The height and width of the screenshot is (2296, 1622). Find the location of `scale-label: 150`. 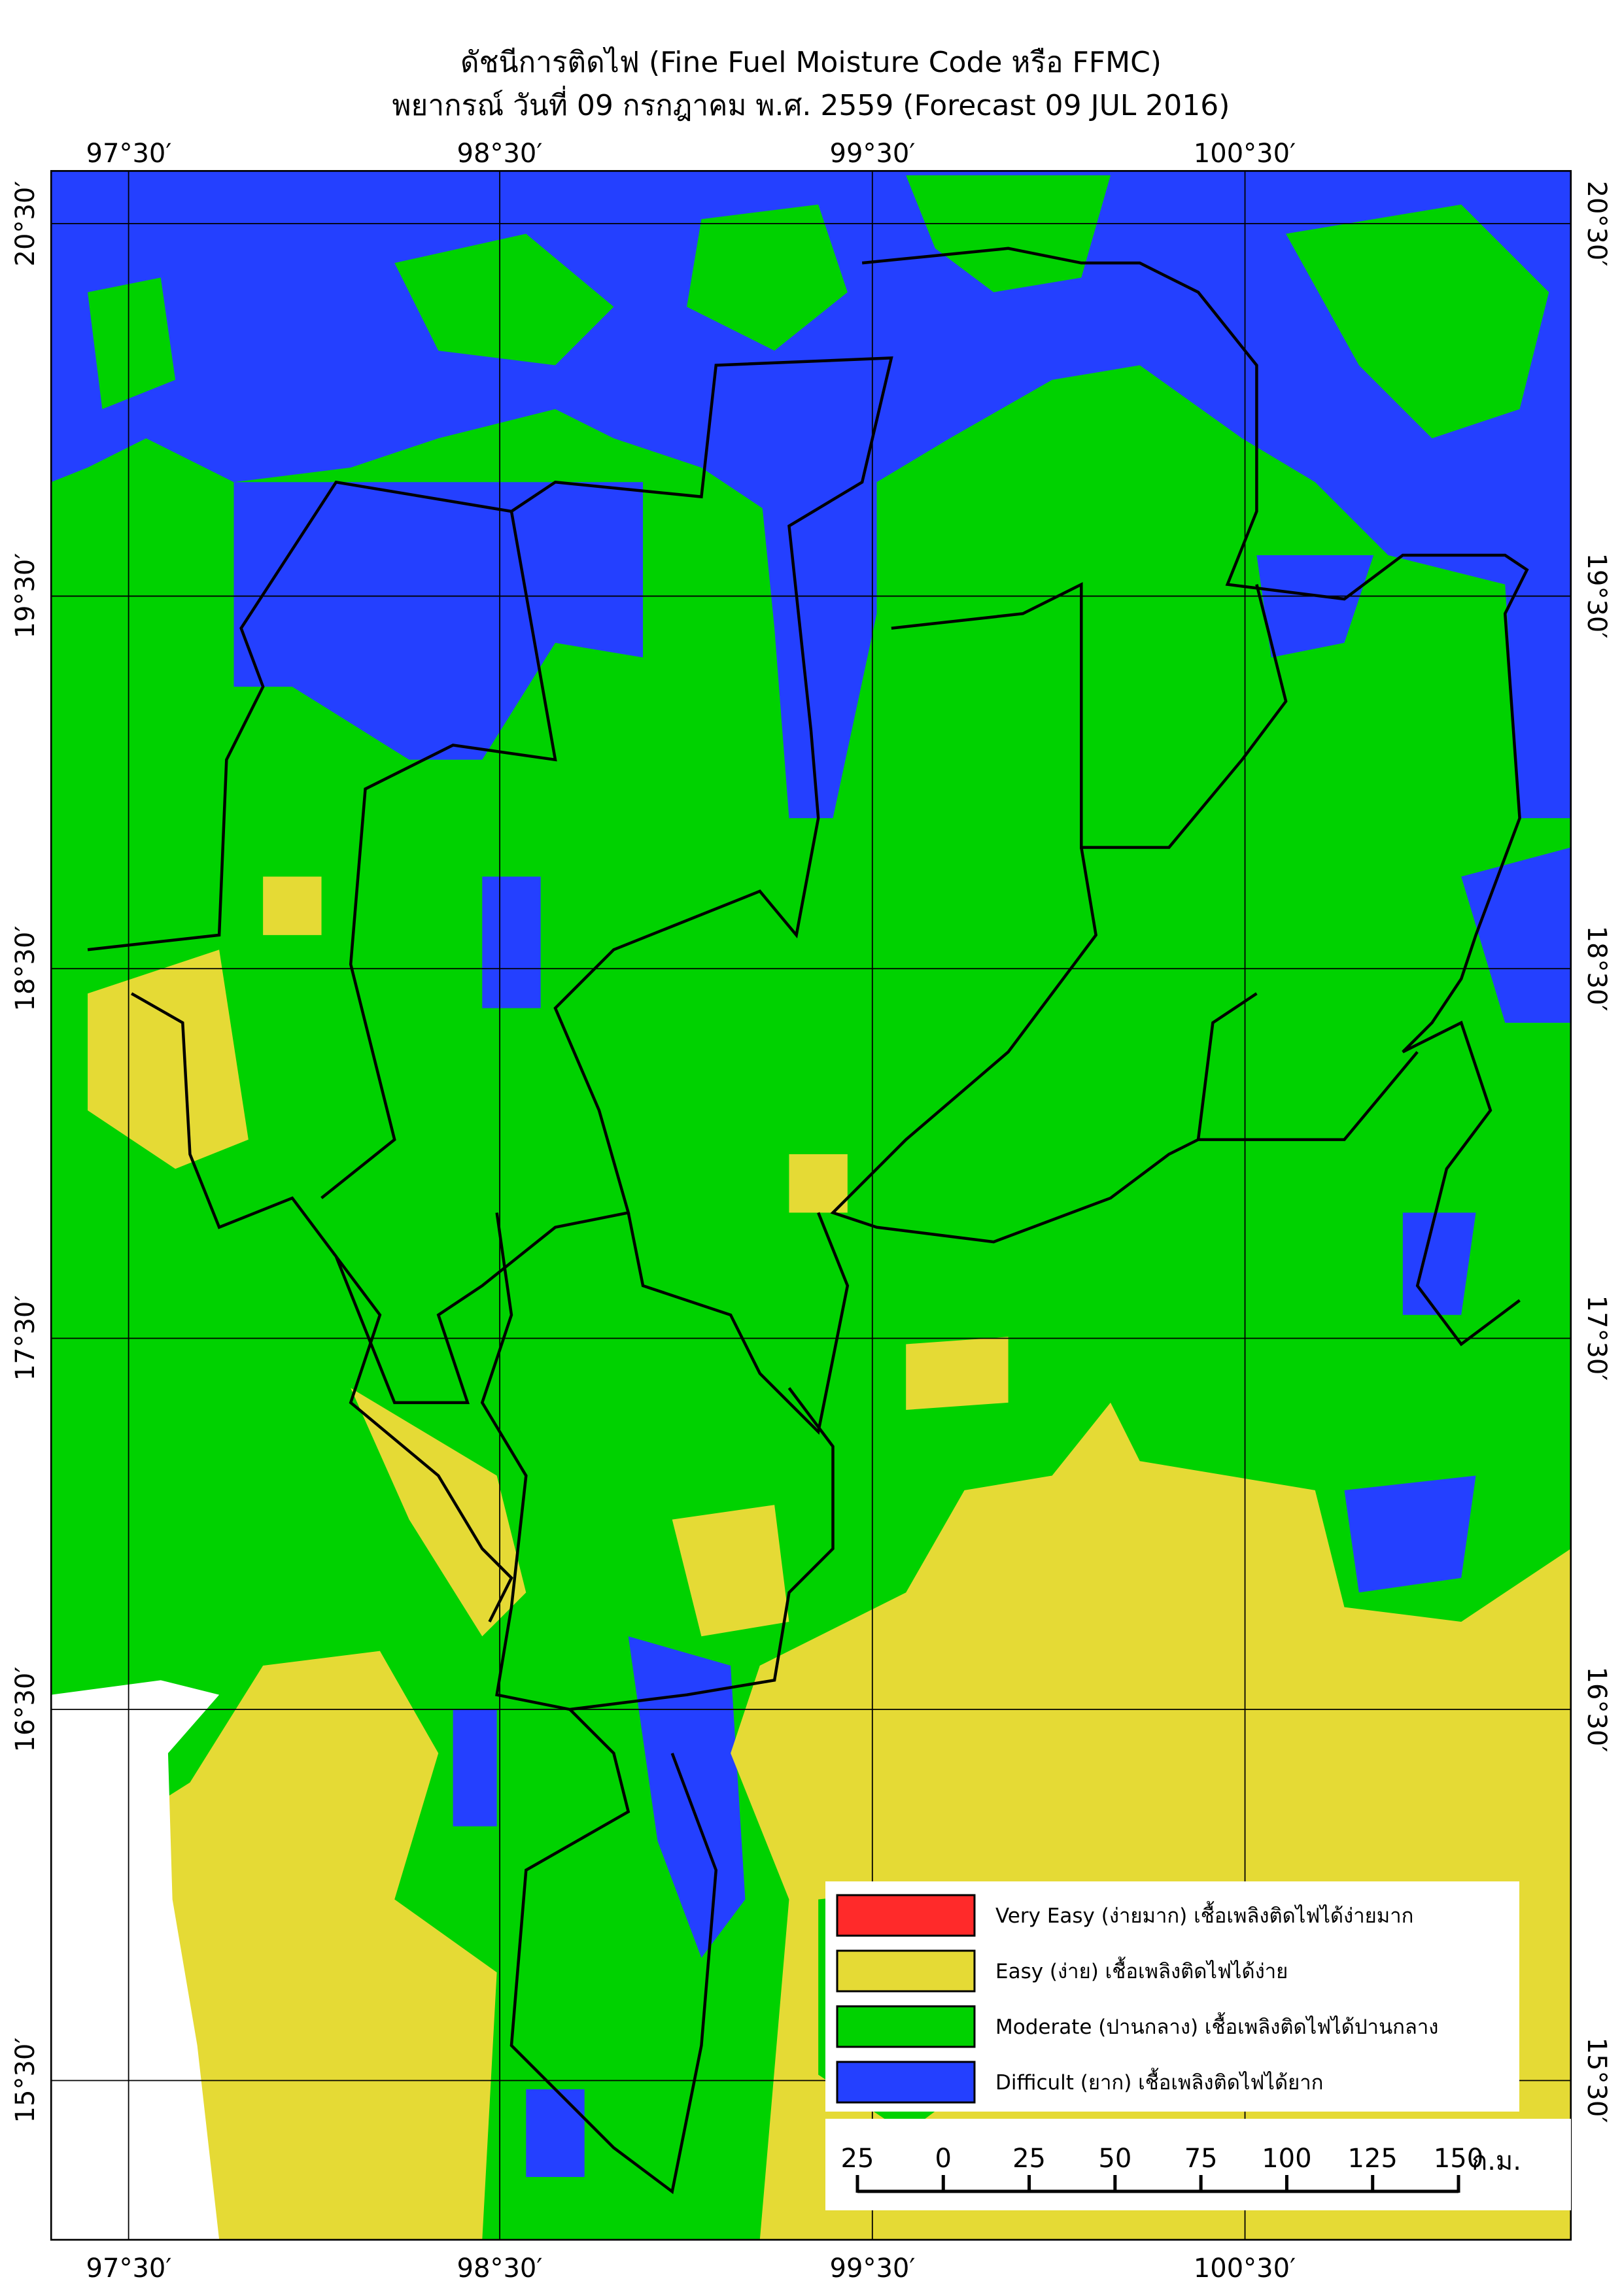

scale-label: 150 is located at coordinates (1459, 2159).